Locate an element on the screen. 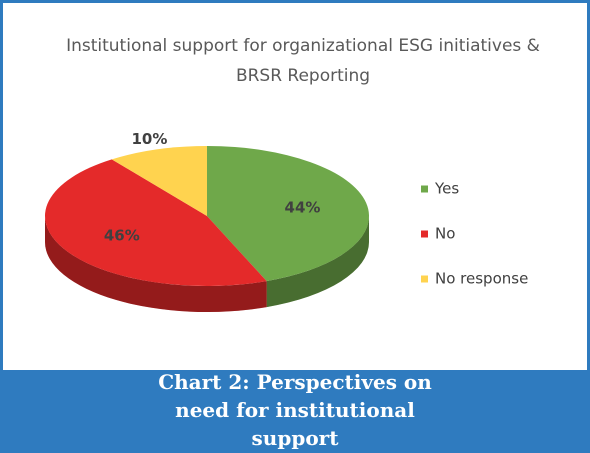 The width and height of the screenshot is (590, 453). data-label: 44% is located at coordinates (303, 208).